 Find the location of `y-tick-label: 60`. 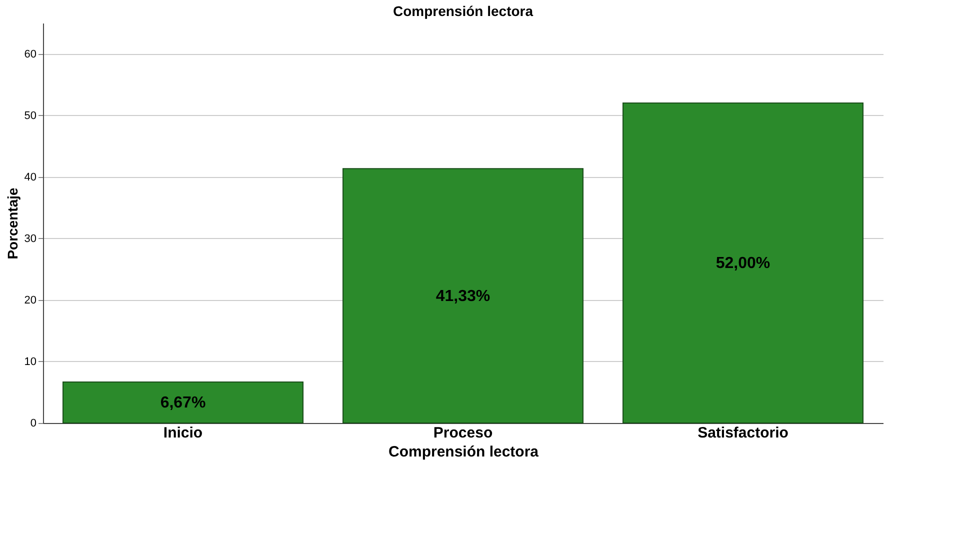

y-tick-label: 60 is located at coordinates (30, 54).